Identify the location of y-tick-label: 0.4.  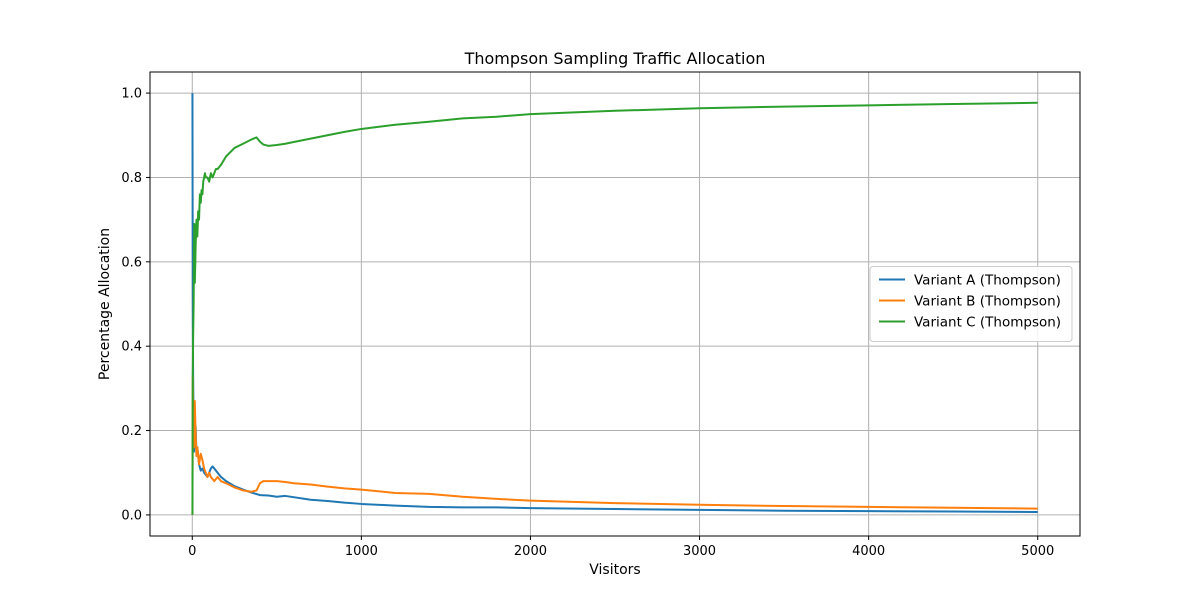
(131, 347).